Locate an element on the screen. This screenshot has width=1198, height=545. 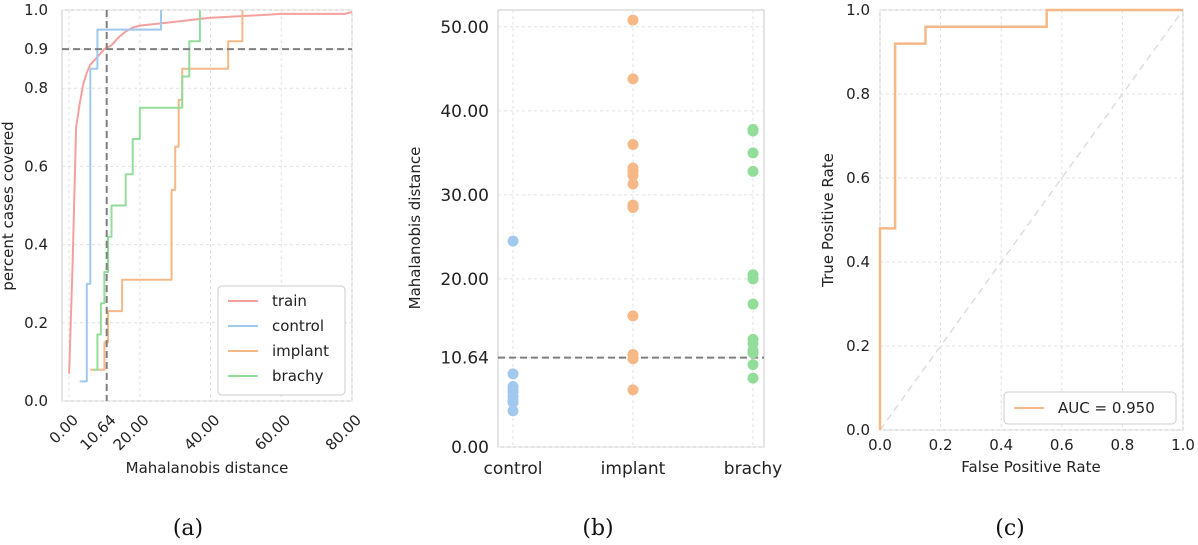
y-tick-label: 0.9 is located at coordinates (36, 49).